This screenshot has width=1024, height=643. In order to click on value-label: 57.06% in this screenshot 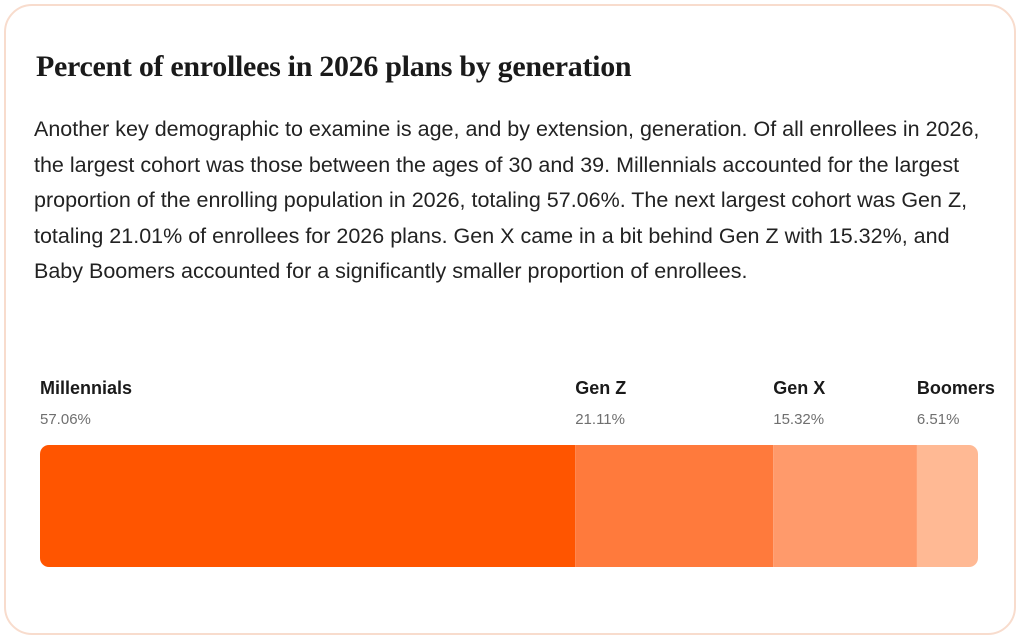, I will do `click(65, 419)`.